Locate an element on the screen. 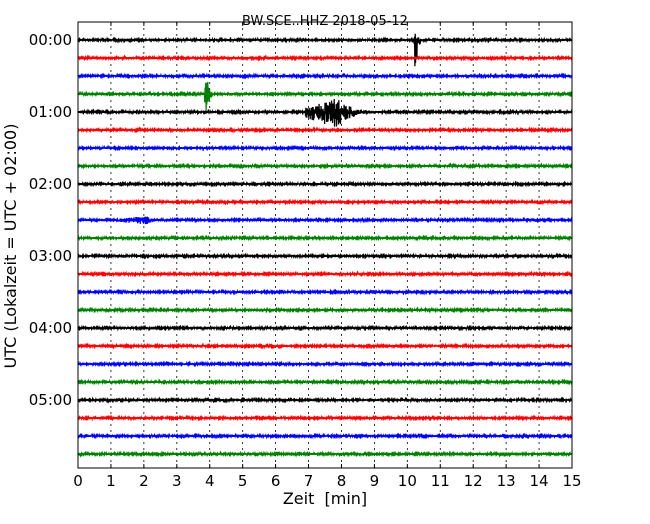  x-tick-label: 2 is located at coordinates (144, 481).